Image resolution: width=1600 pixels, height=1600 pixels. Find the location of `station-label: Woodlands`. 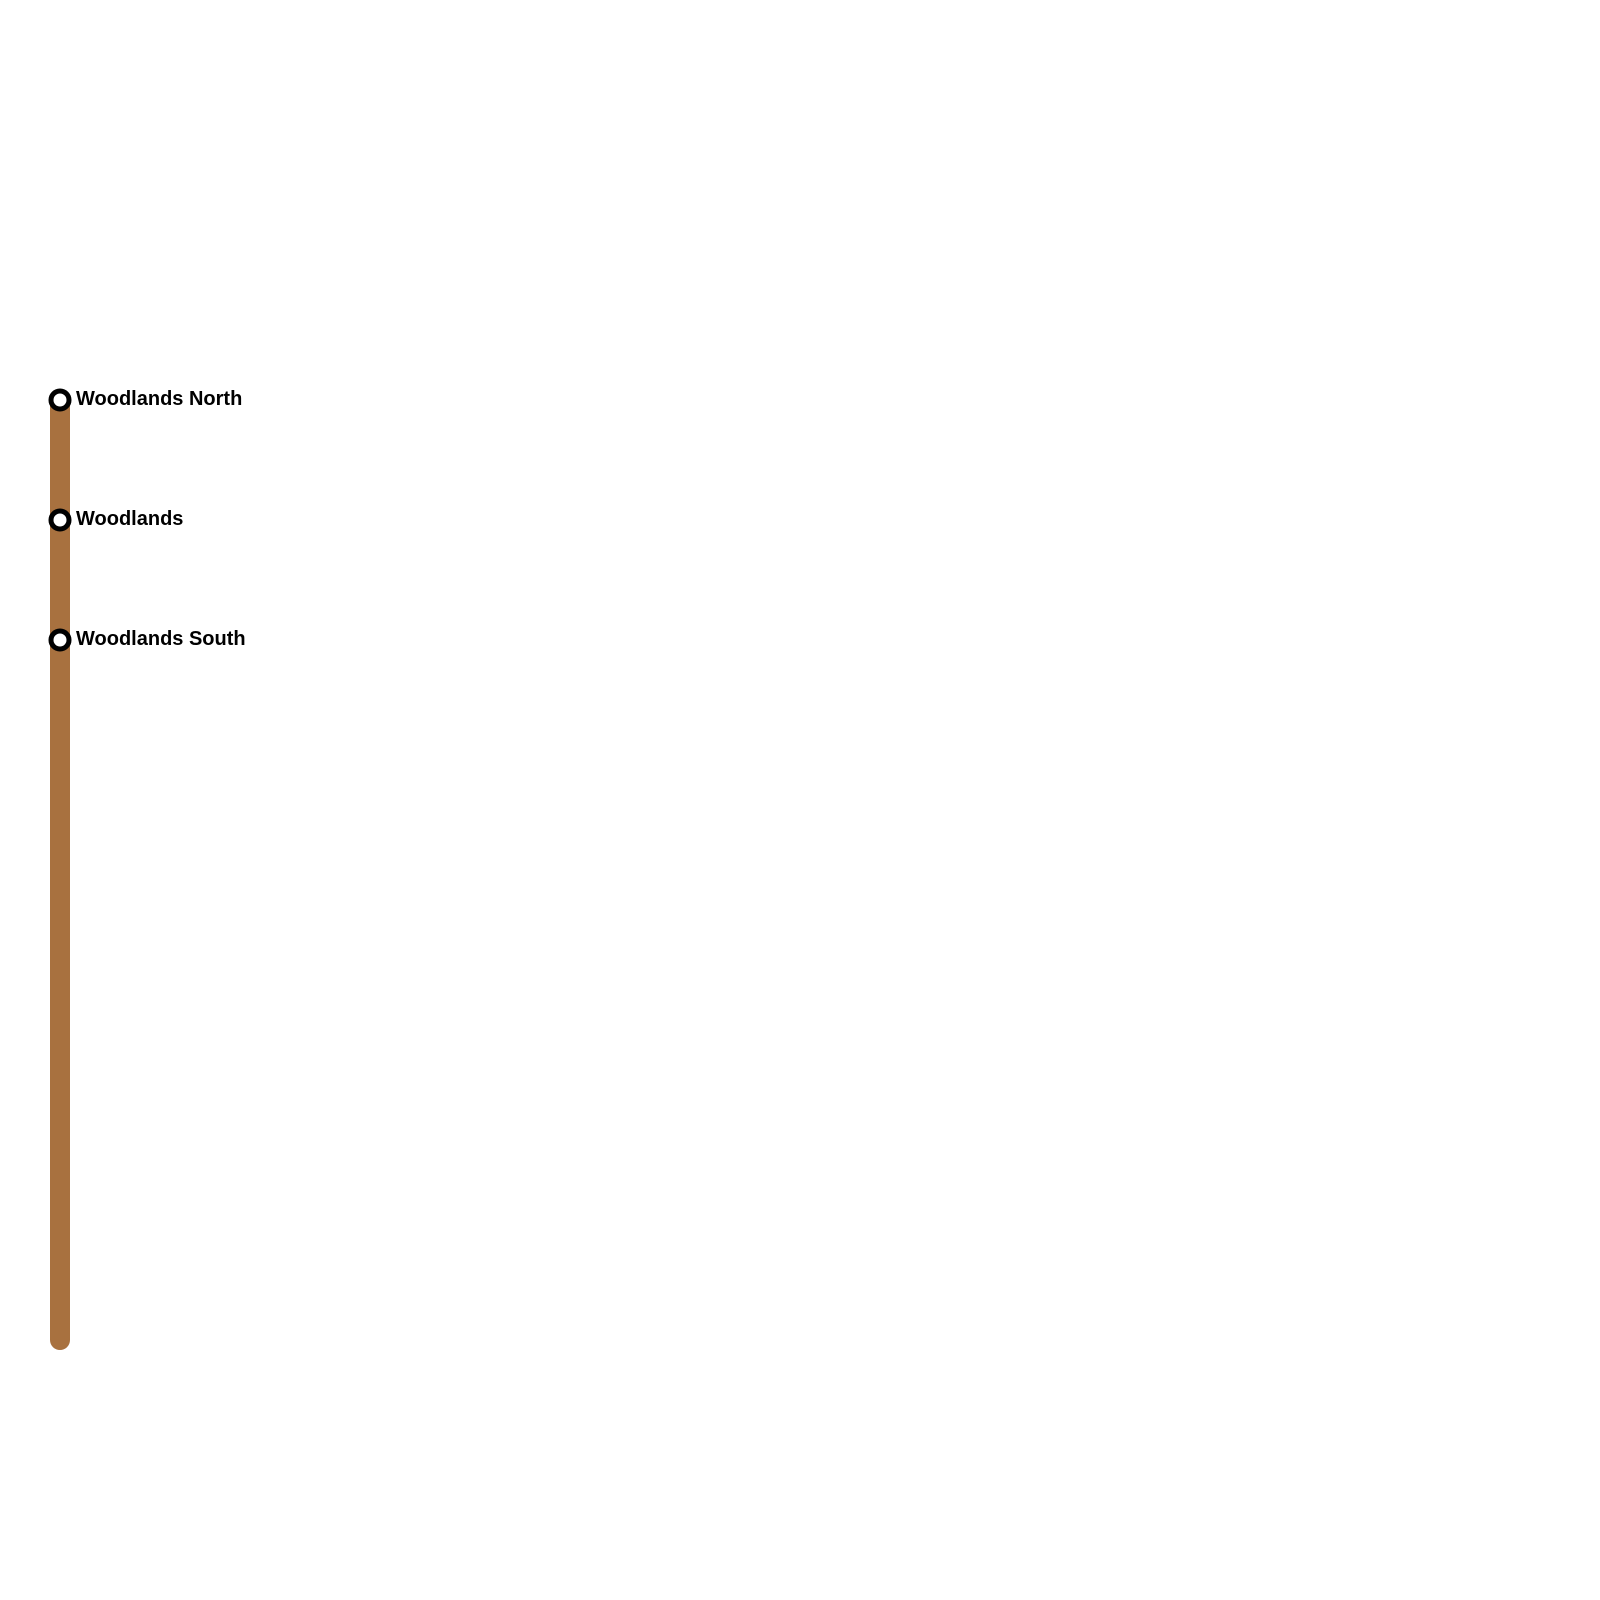

station-label: Woodlands is located at coordinates (129, 519).